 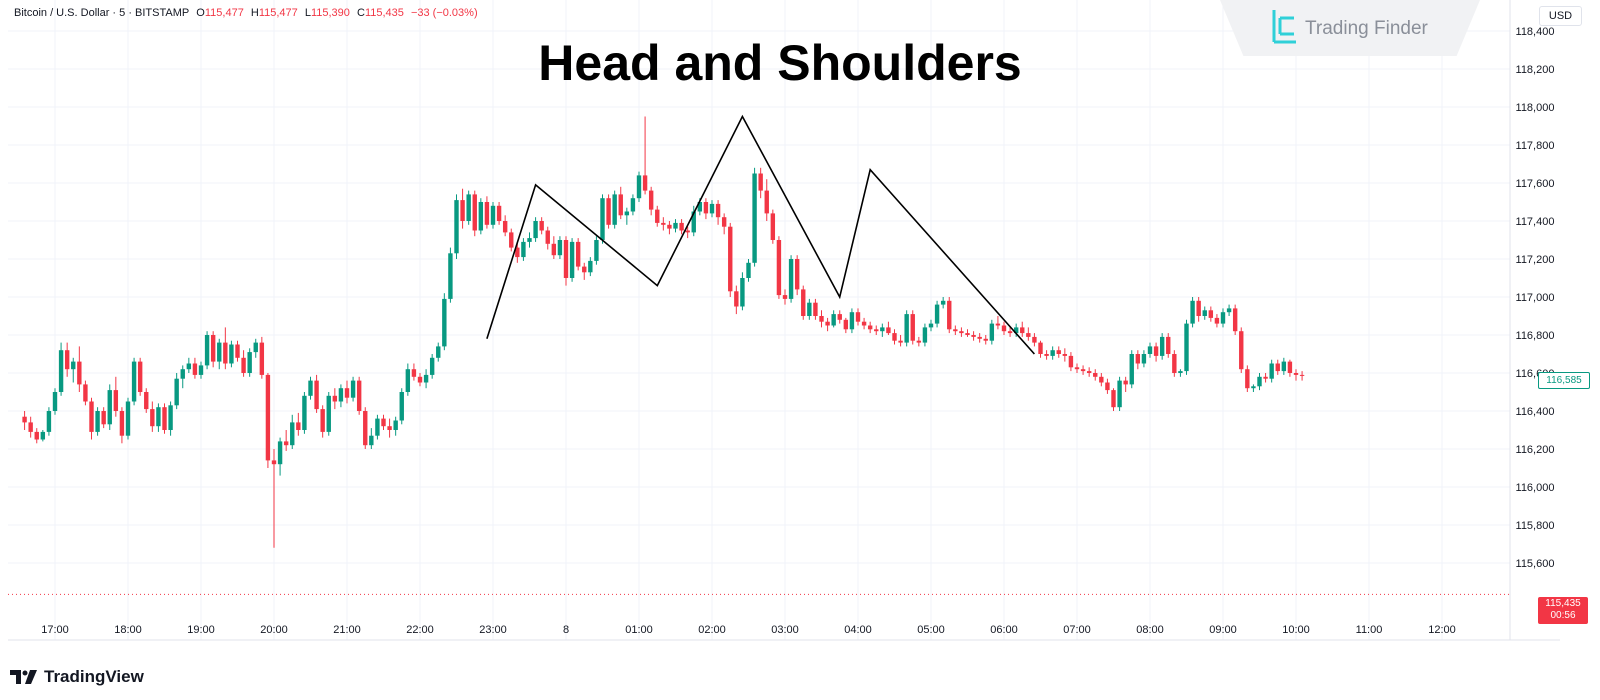 I want to click on x-tick-label: 01:00, so click(x=639, y=630).